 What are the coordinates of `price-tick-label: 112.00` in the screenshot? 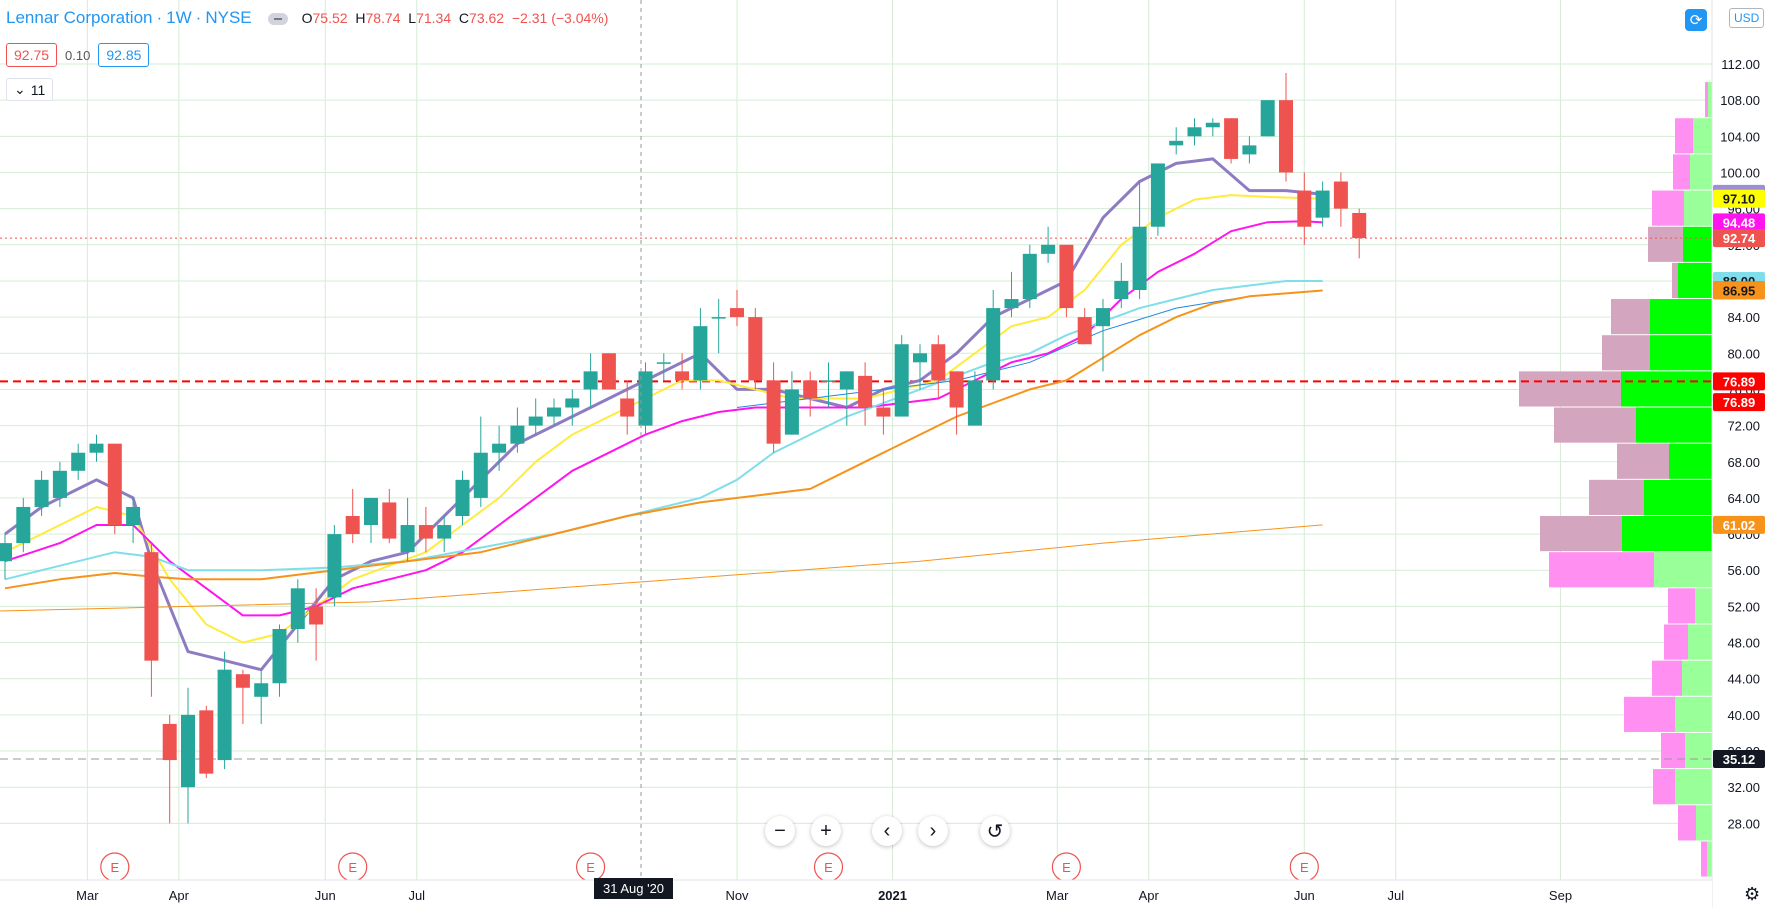 It's located at (1740, 64).